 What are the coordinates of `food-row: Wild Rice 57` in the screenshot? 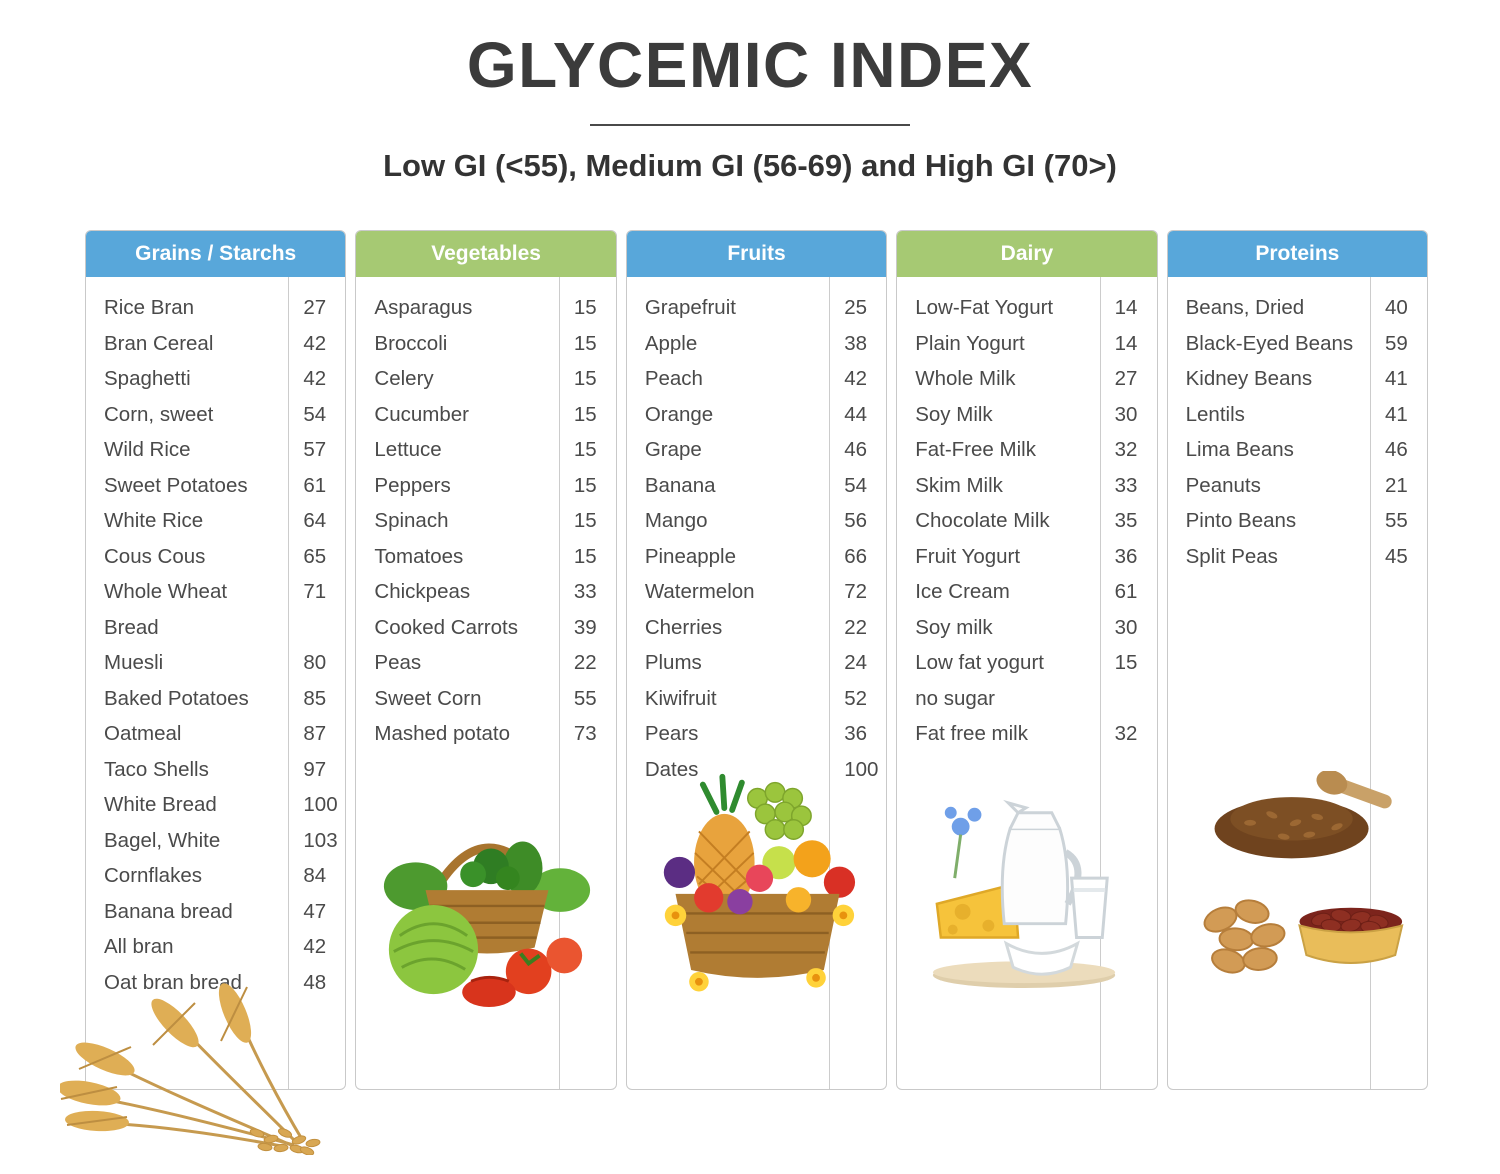 It's located at (215, 450).